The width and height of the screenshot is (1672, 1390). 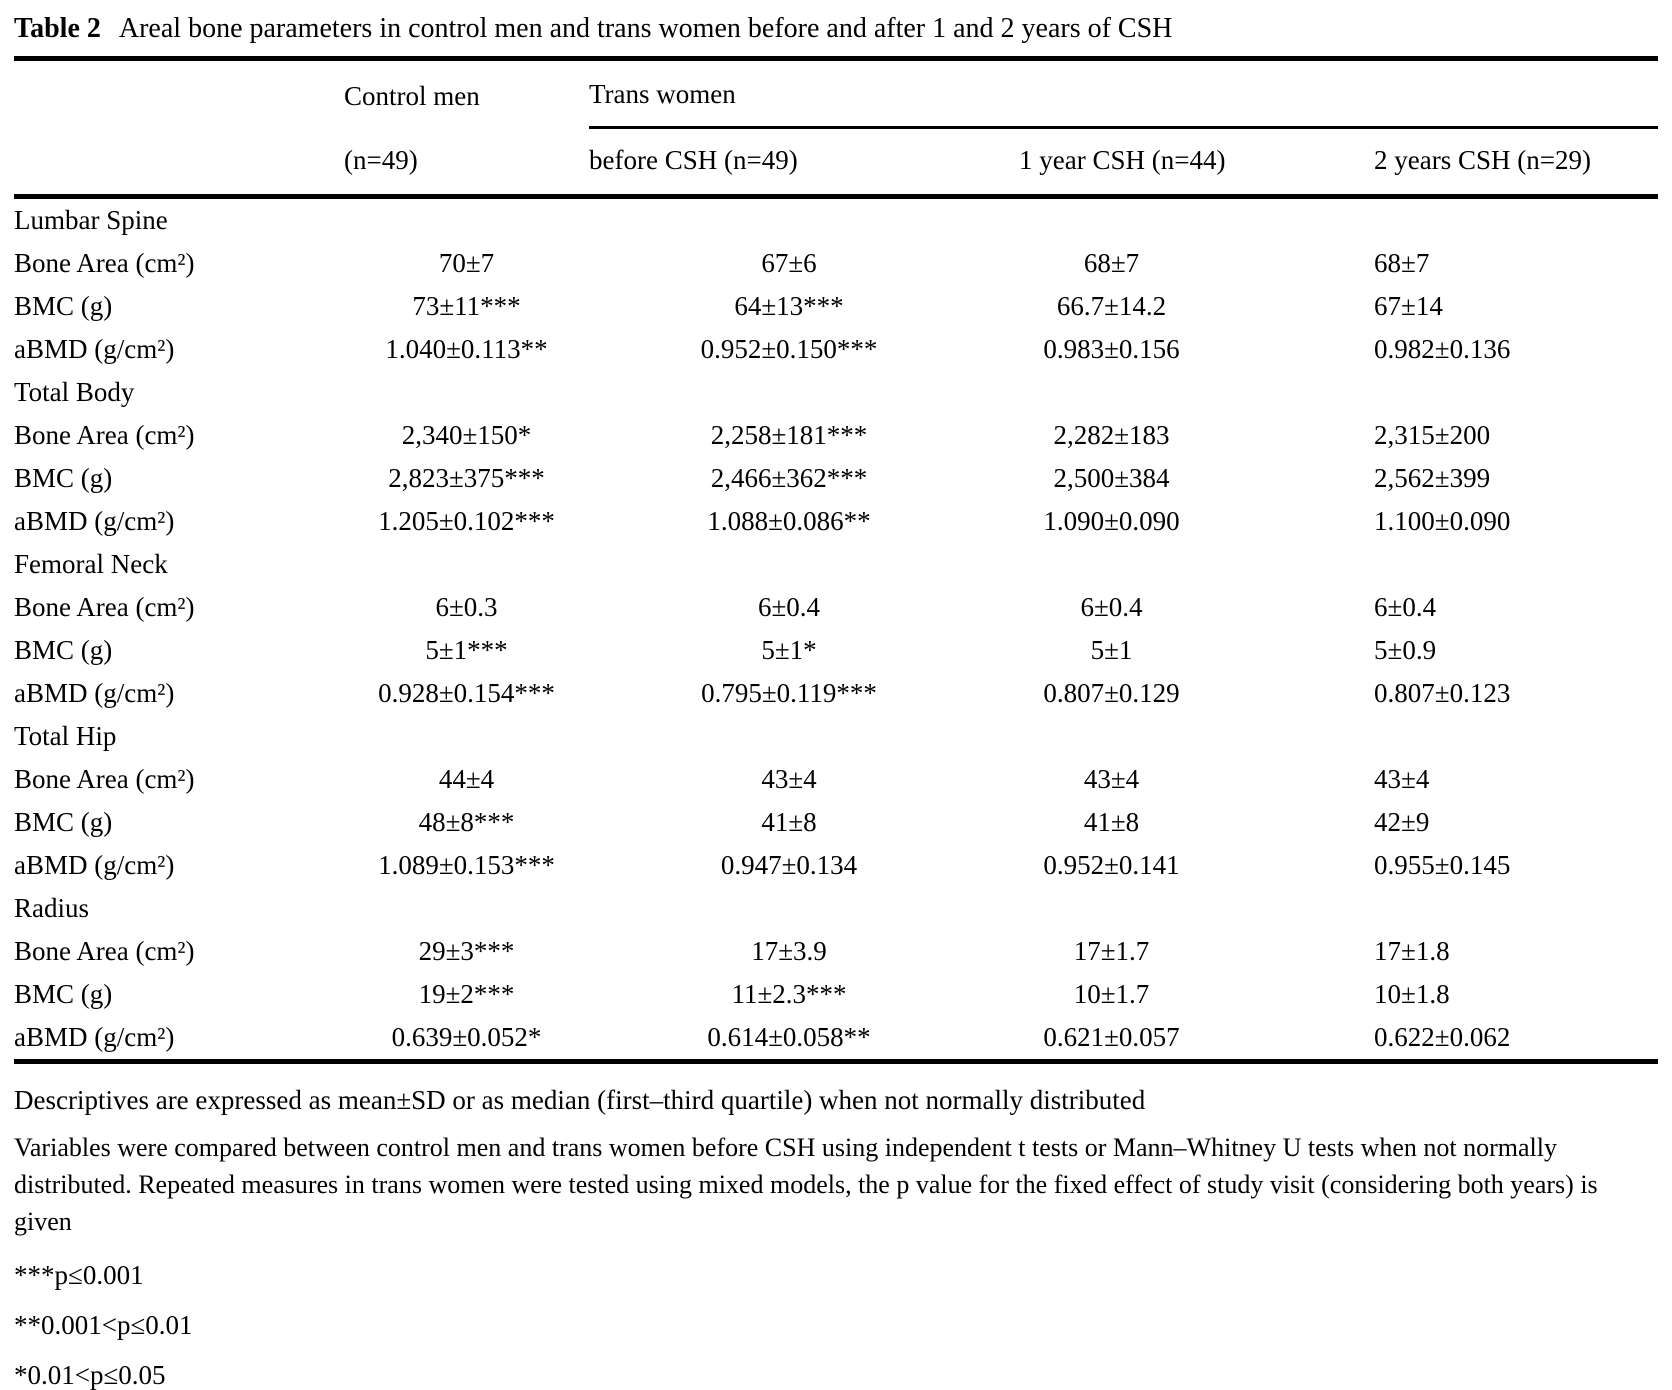 What do you see at coordinates (412, 95) in the screenshot?
I see `control-men-header: Control men` at bounding box center [412, 95].